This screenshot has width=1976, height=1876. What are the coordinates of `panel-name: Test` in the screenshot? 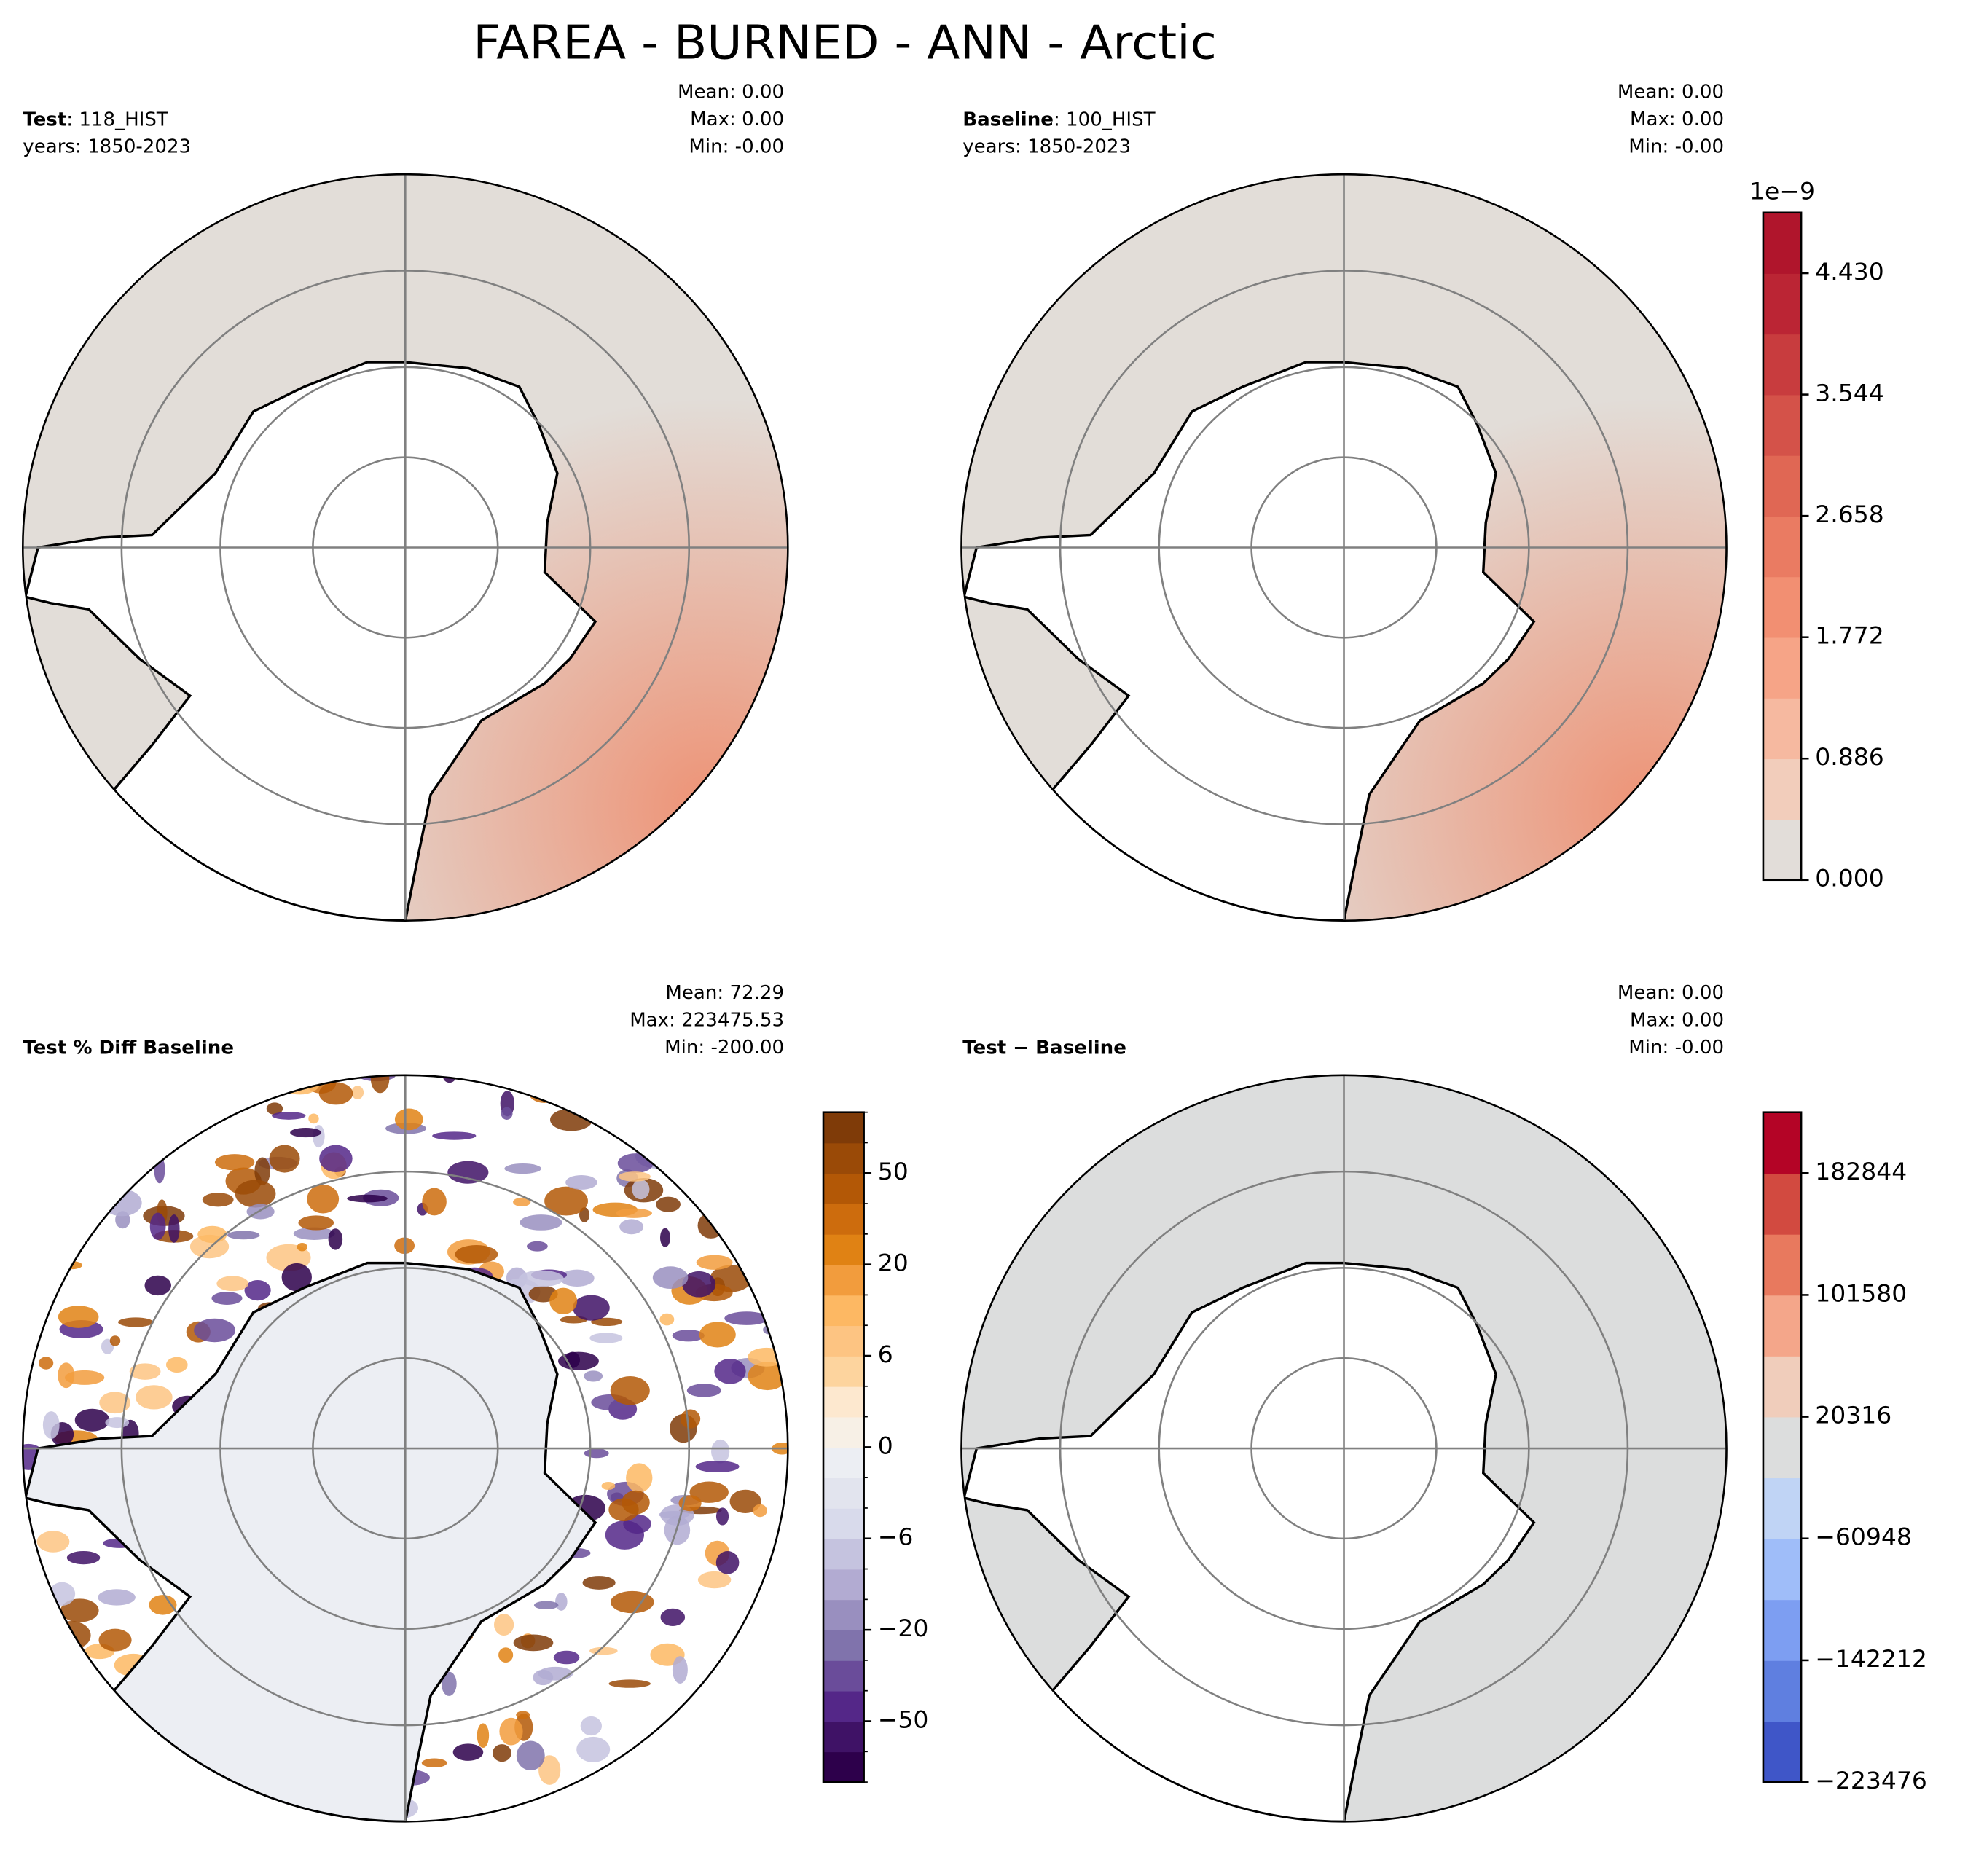 It's located at (44, 119).